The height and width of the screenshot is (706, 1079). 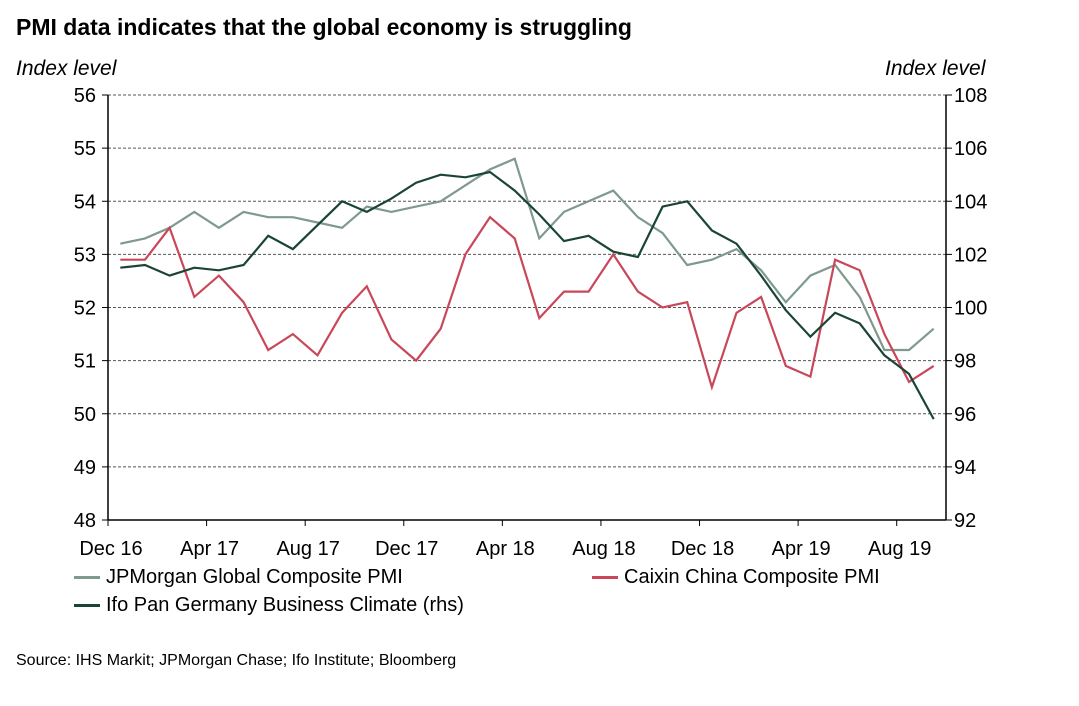 I want to click on x-tick-label: Apr 19, so click(x=801, y=549).